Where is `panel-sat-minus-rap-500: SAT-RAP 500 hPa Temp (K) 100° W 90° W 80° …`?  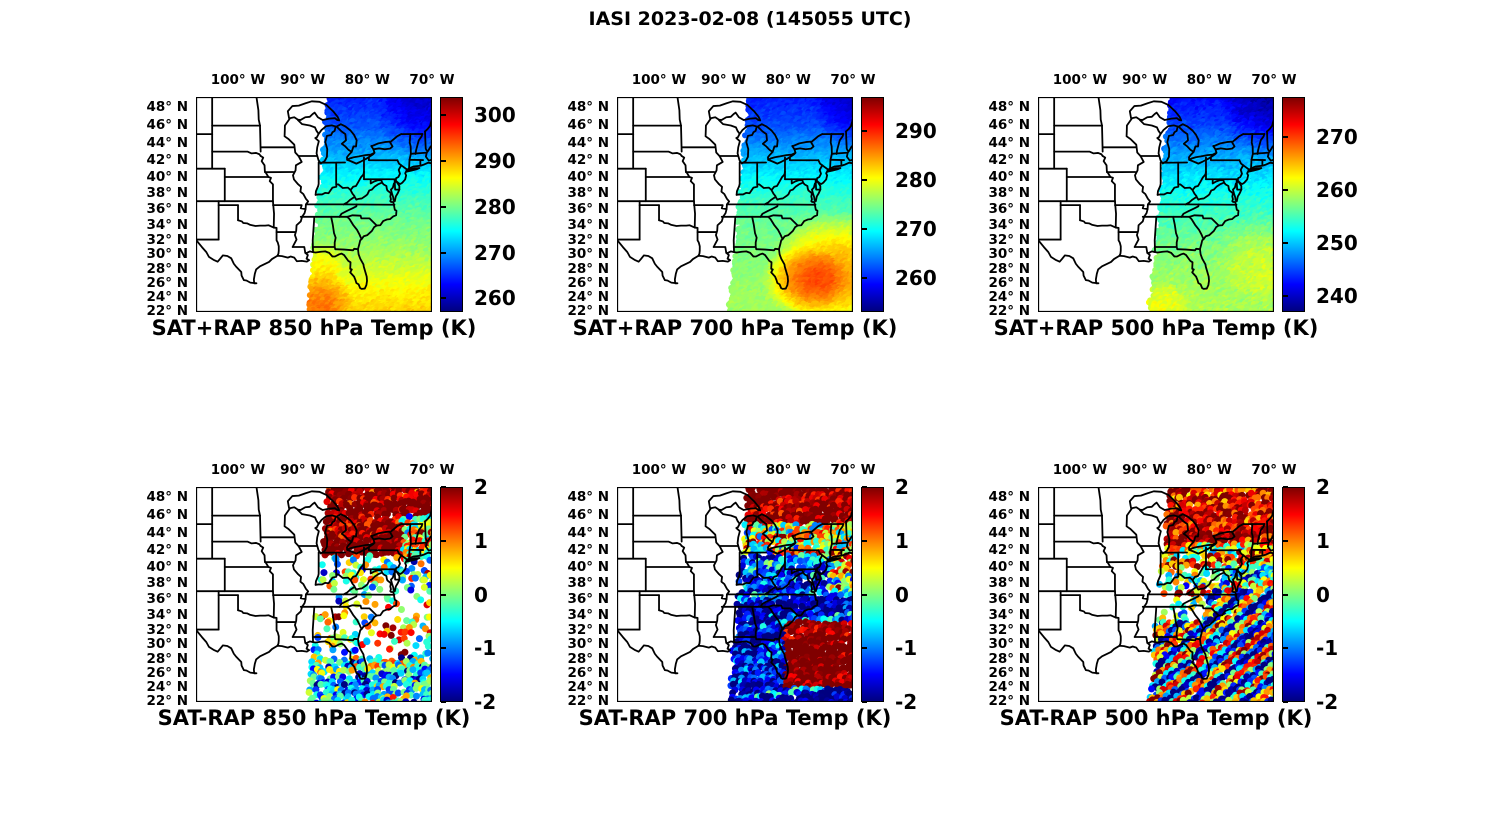 panel-sat-minus-rap-500: SAT-RAP 500 hPa Temp (K) 100° W 90° W 80° … is located at coordinates (1163, 596).